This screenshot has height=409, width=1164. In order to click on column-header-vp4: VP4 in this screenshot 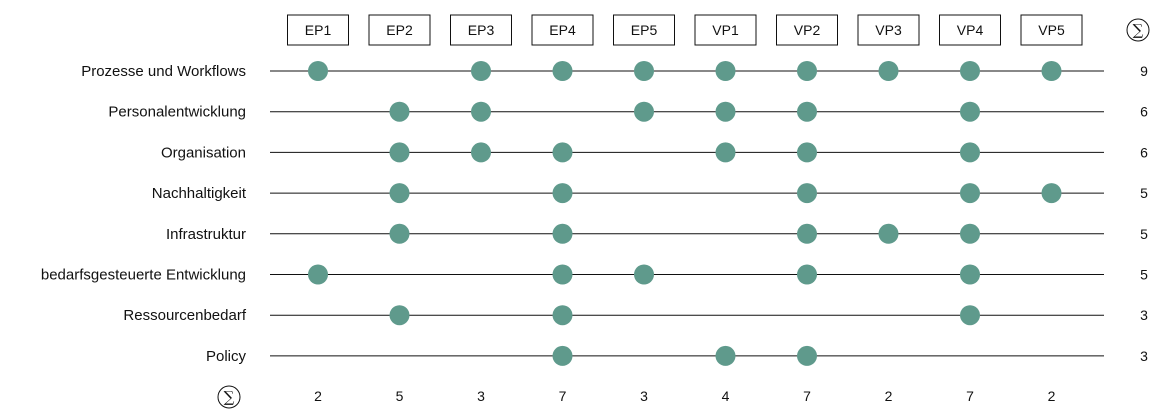, I will do `click(970, 30)`.